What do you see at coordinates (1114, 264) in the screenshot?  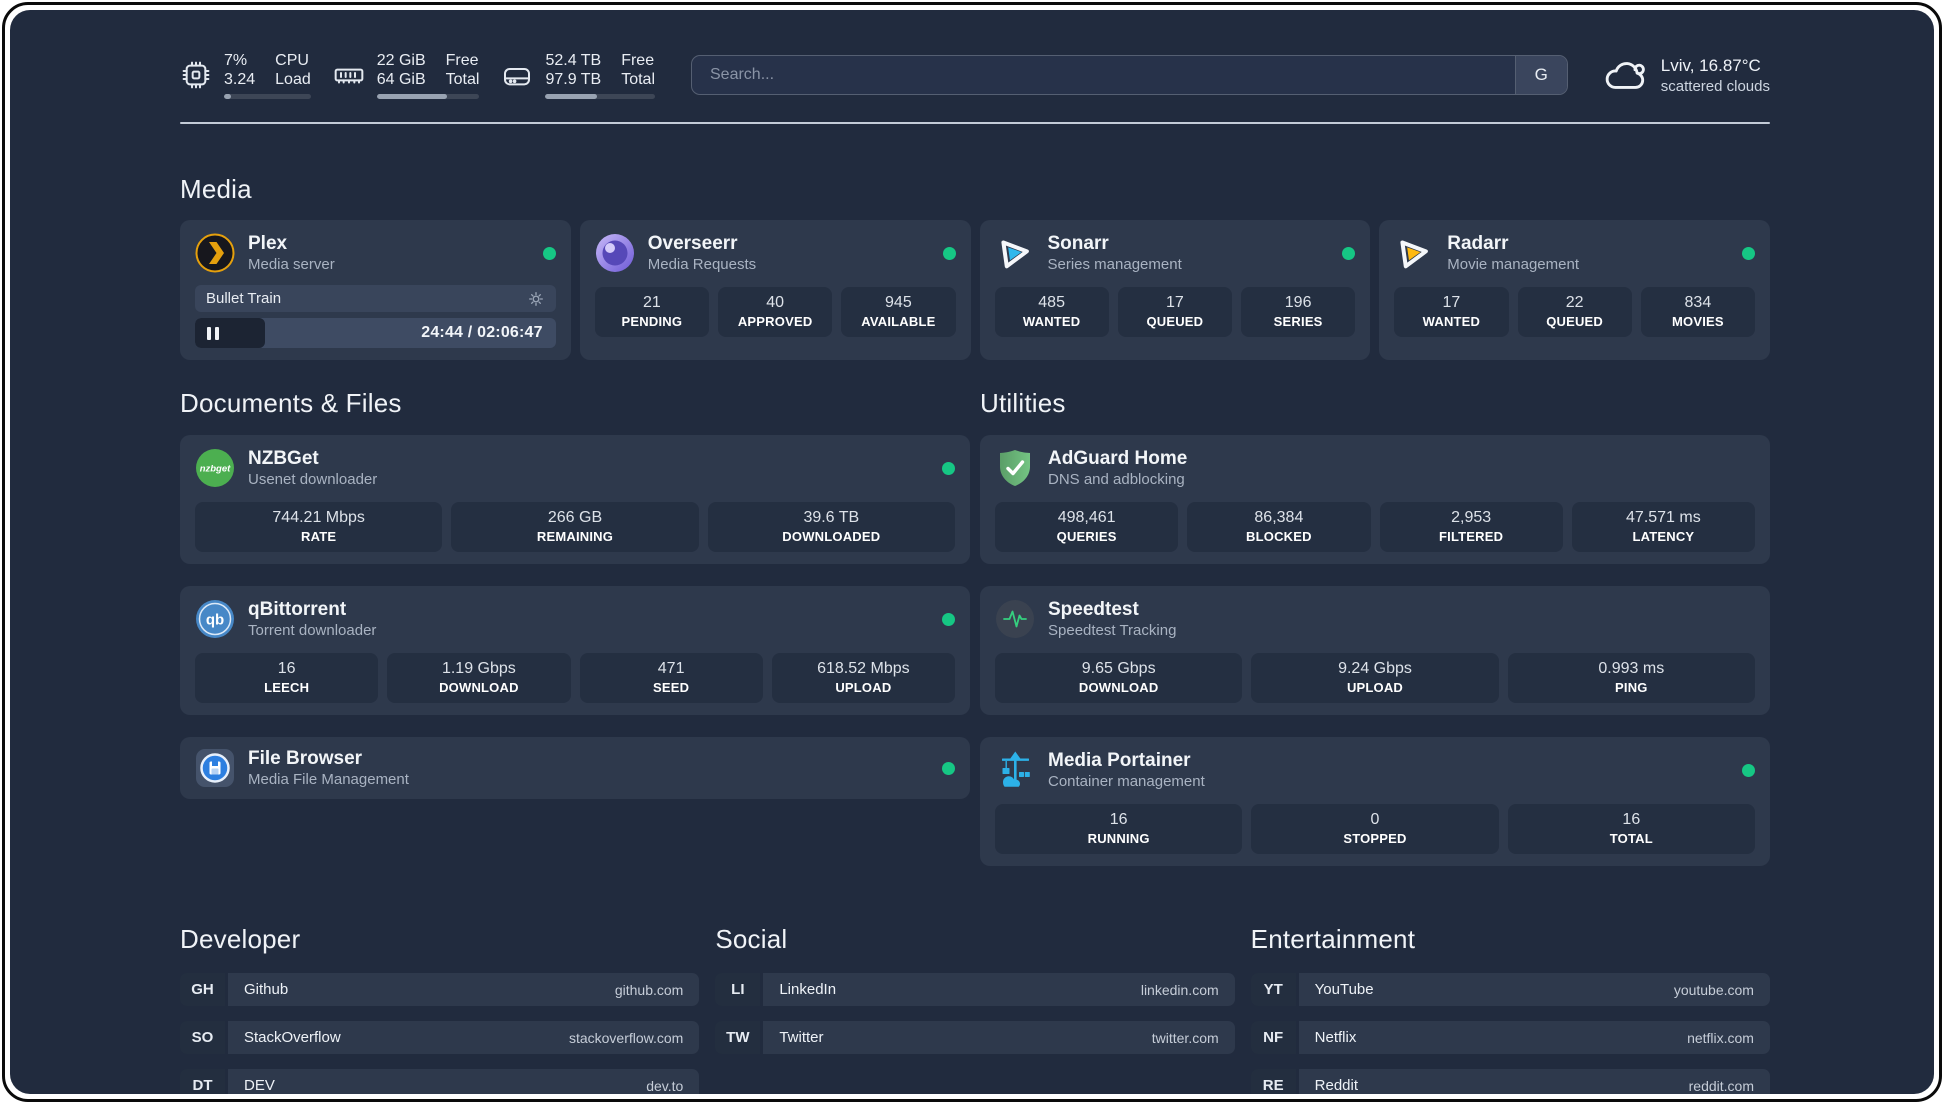 I see `app-description: Series management` at bounding box center [1114, 264].